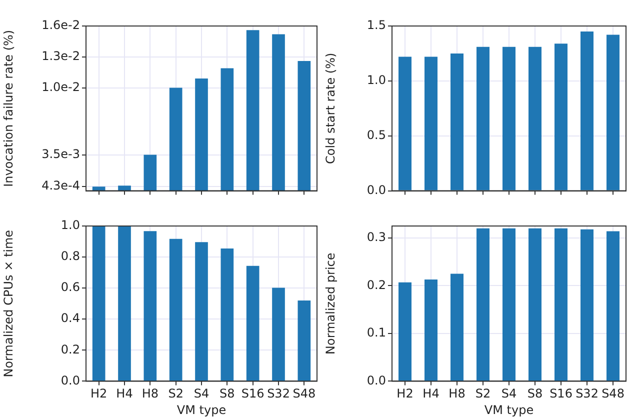 The image size is (631, 418). Describe the element at coordinates (376, 237) in the screenshot. I see `y-tick-label: 0.3` at that location.